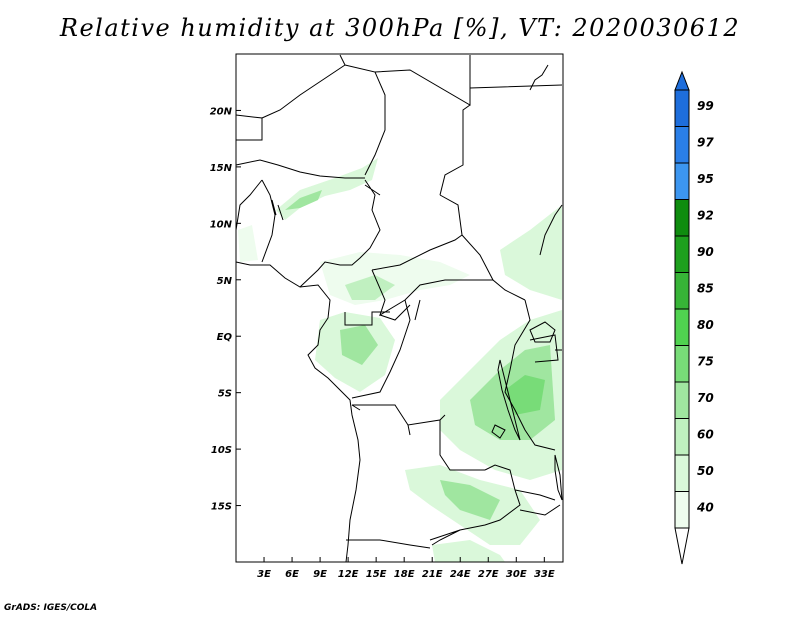  What do you see at coordinates (531, 252) in the screenshot?
I see `humidity-patch-east-north` at bounding box center [531, 252].